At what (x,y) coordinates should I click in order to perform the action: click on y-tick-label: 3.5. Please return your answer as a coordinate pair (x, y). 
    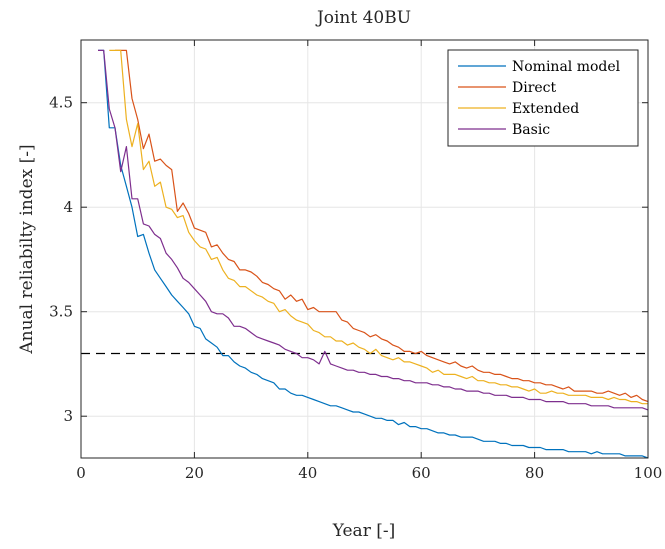
    Looking at the image, I should click on (61, 312).